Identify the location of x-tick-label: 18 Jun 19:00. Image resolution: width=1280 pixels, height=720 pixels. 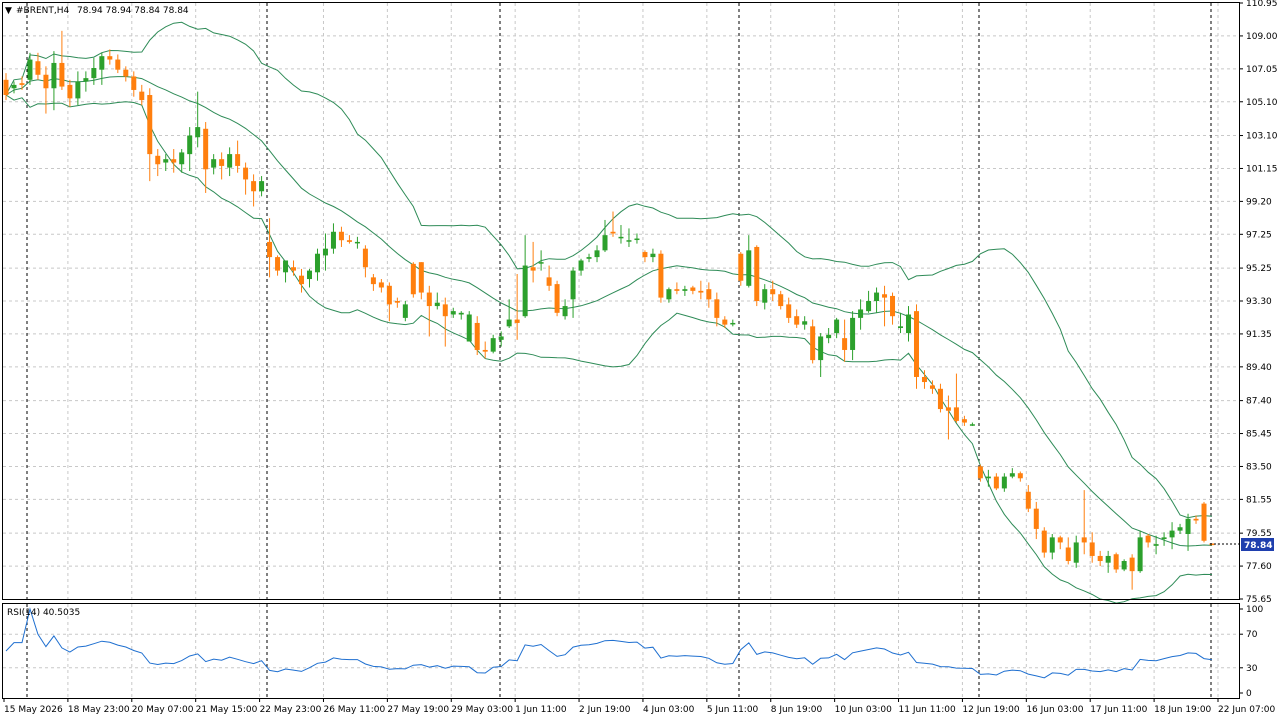
(1182, 710).